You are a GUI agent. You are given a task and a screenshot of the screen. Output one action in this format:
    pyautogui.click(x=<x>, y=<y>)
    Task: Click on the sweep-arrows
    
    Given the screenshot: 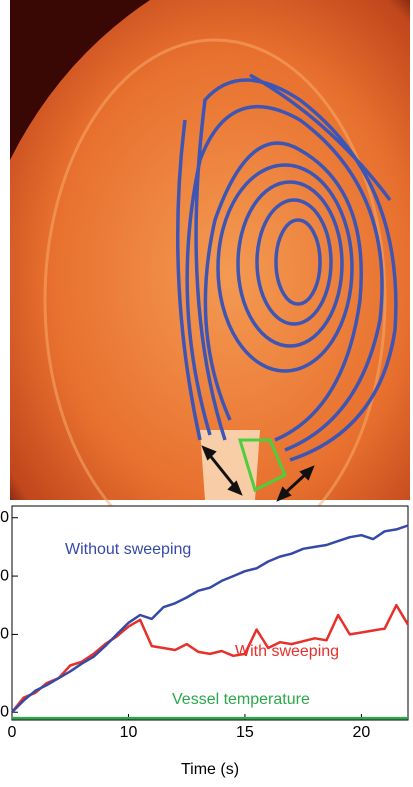 What is the action you would take?
    pyautogui.click(x=258, y=473)
    